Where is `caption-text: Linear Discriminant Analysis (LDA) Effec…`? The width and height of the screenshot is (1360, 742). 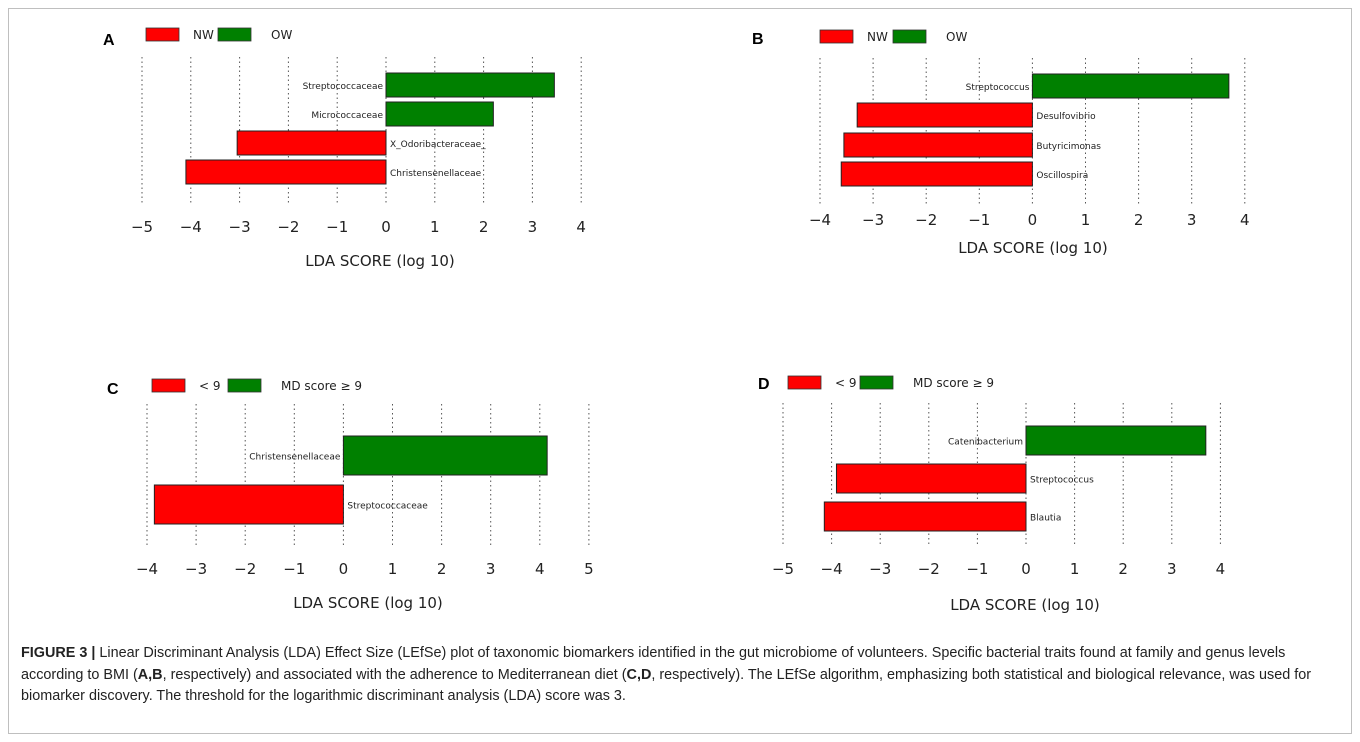 caption-text: Linear Discriminant Analysis (LDA) Effec… is located at coordinates (653, 664).